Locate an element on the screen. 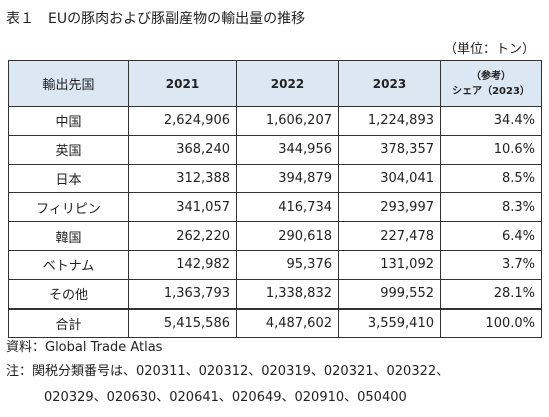 Image resolution: width=549 pixels, height=417 pixels. share-cell: 34.4% is located at coordinates (491, 121).